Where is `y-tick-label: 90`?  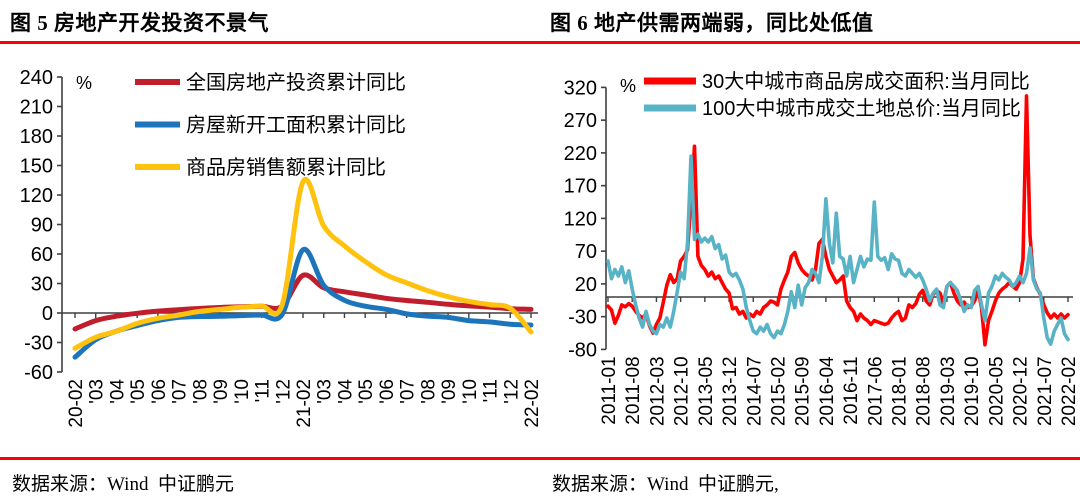 y-tick-label: 90 is located at coordinates (42, 226).